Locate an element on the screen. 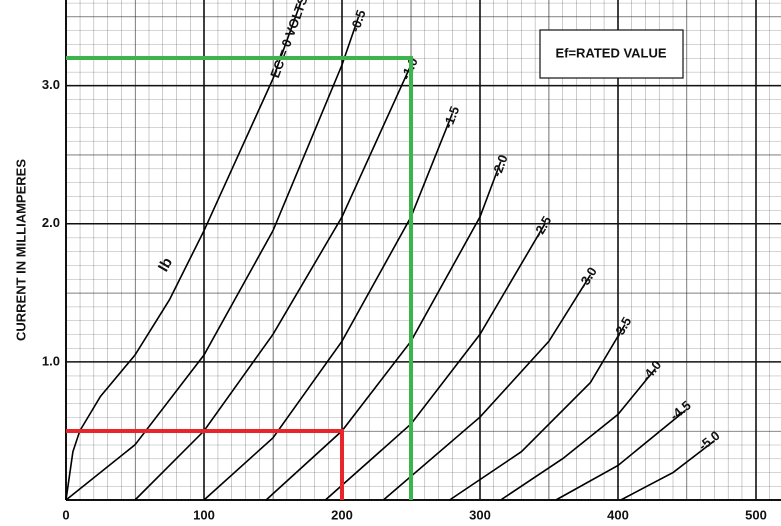 This screenshot has width=781, height=526. x-tick-label: 500 is located at coordinates (756, 514).